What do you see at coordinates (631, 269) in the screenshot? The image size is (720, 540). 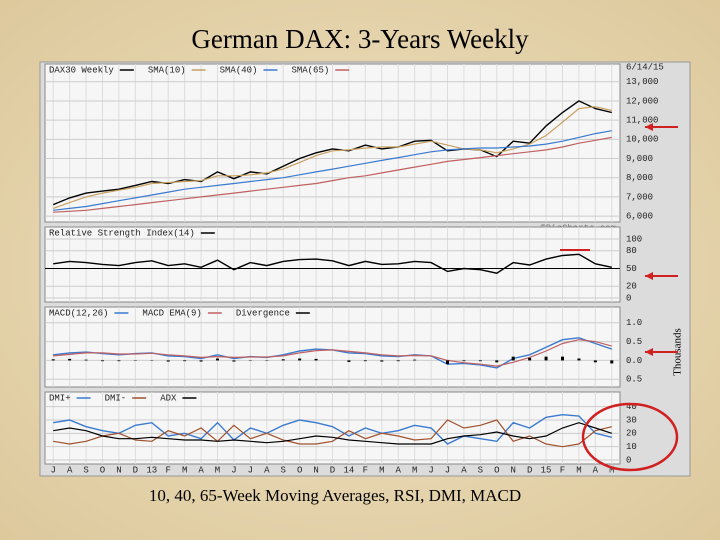 I see `y-tick-label: 50` at bounding box center [631, 269].